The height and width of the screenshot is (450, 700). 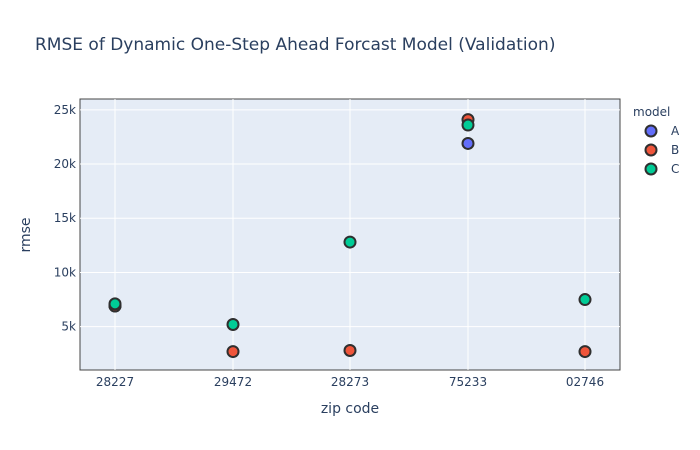 I want to click on y-tick-label: 5k, so click(x=68, y=327).